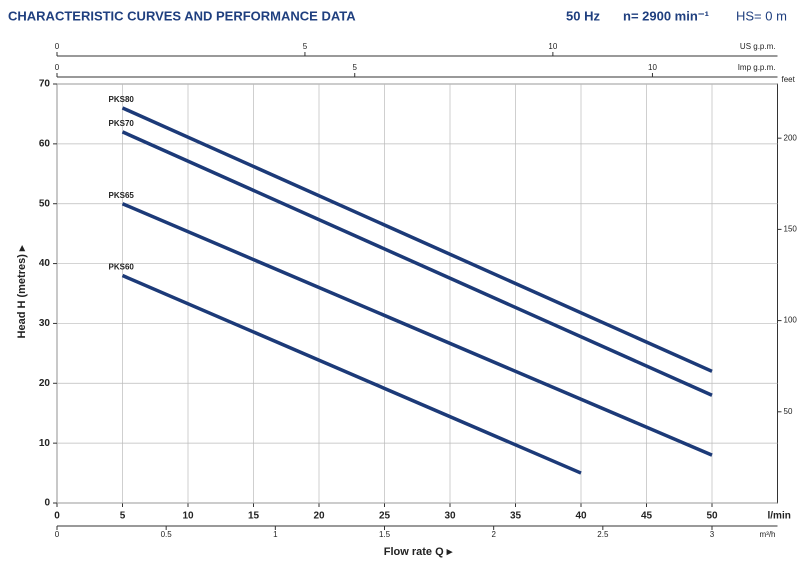 The height and width of the screenshot is (563, 801). Describe the element at coordinates (603, 534) in the screenshot. I see `secondary-tick-label: 2.5` at that location.